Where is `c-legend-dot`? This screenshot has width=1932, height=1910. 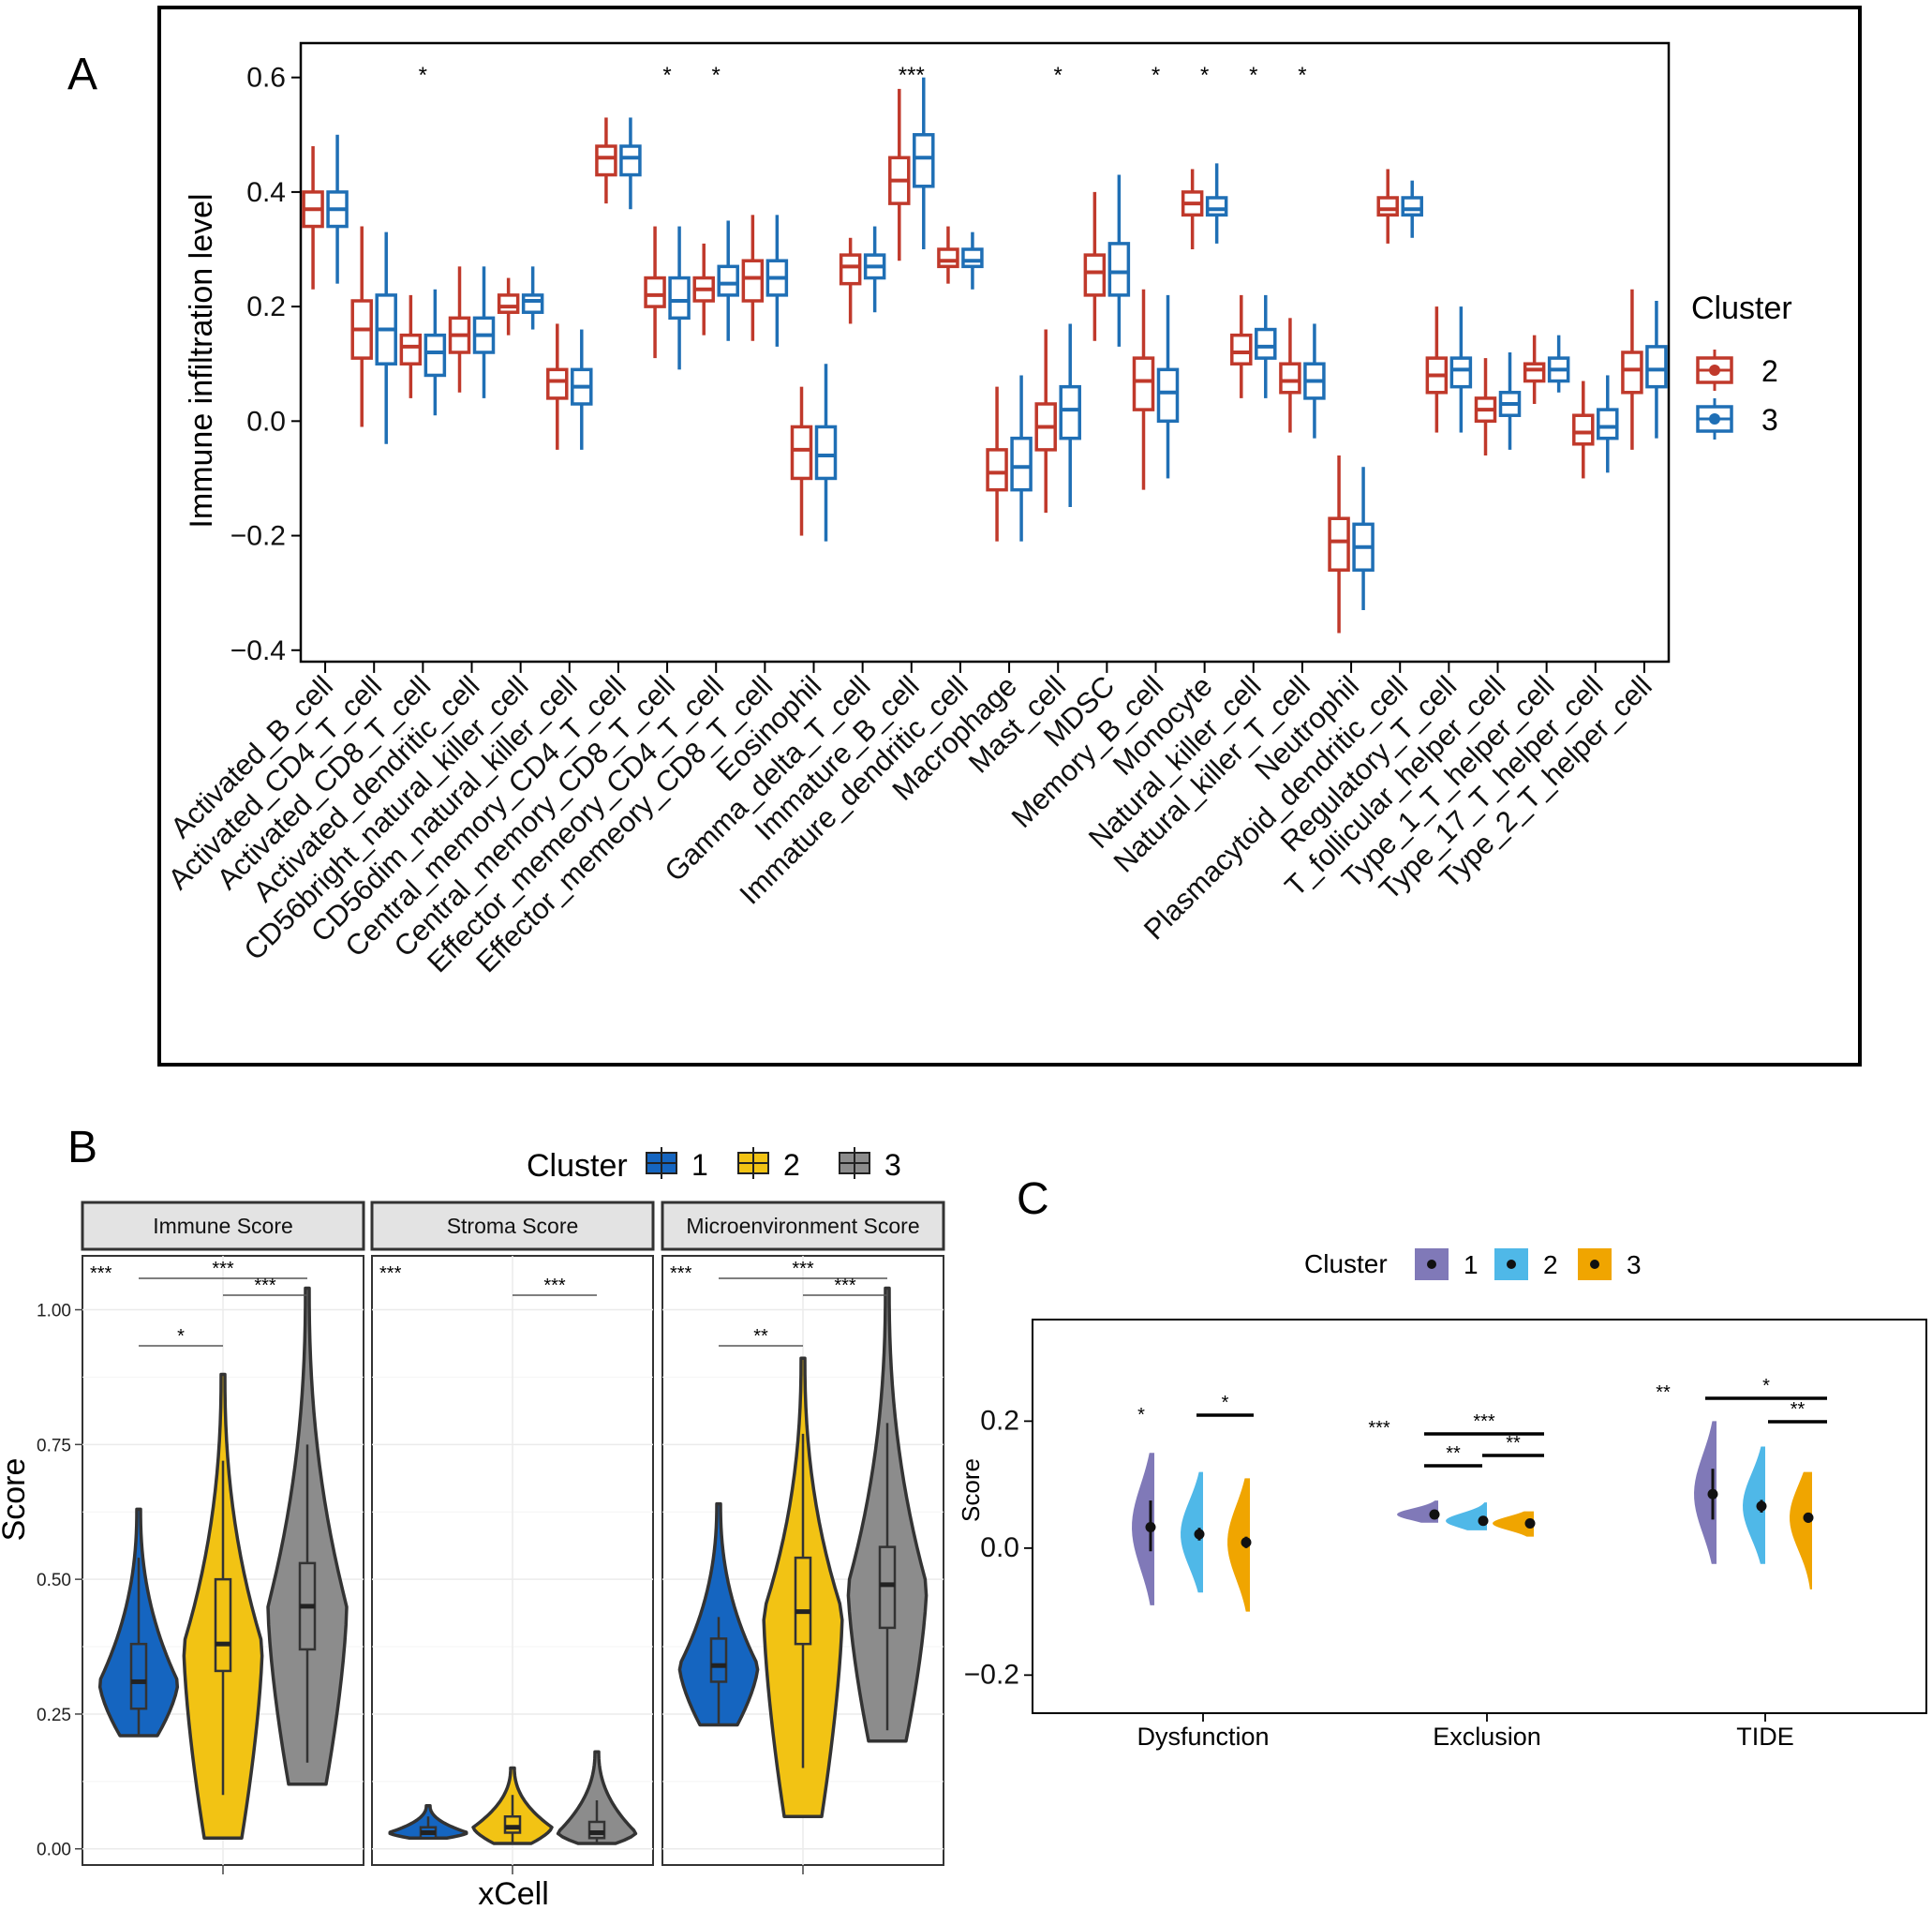
c-legend-dot is located at coordinates (1431, 1264).